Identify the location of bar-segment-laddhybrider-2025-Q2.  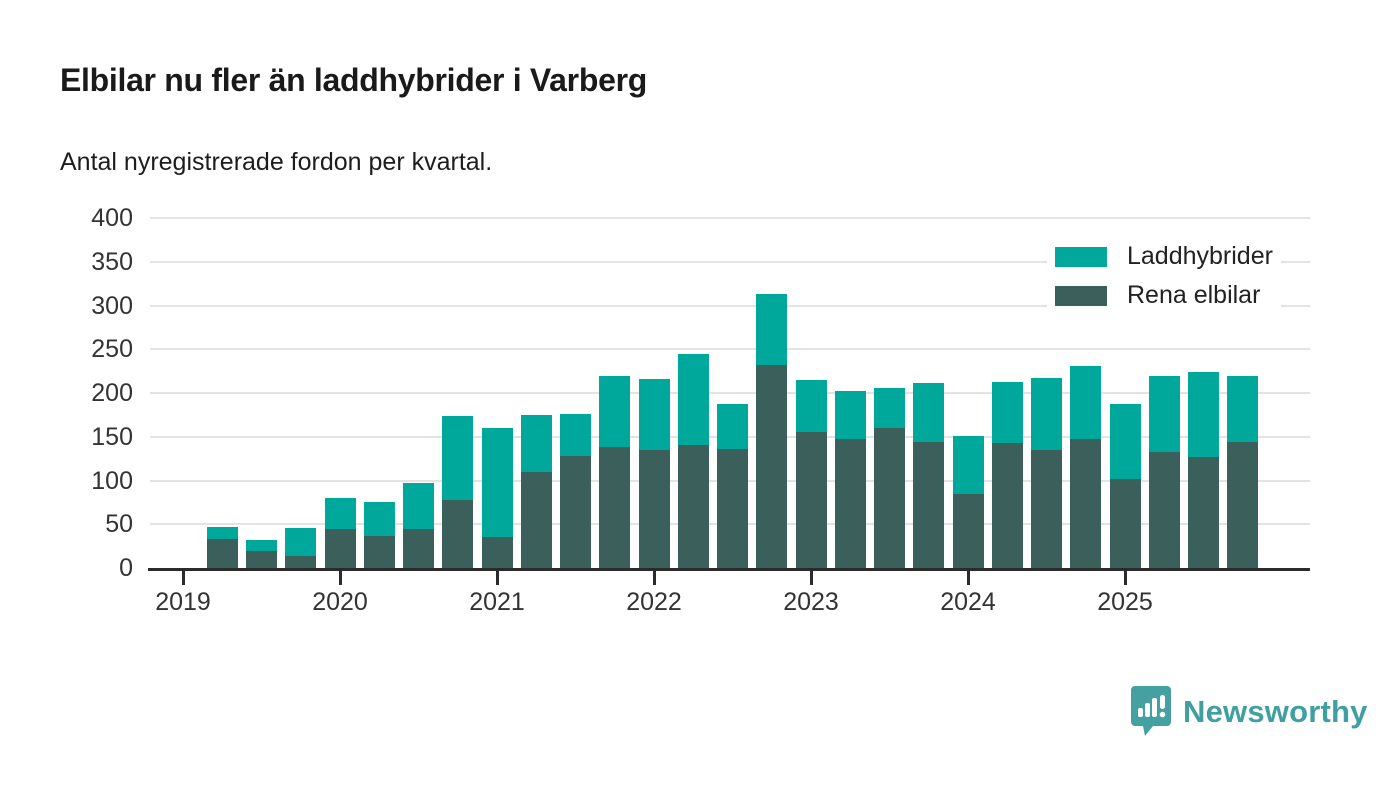
(1164, 414).